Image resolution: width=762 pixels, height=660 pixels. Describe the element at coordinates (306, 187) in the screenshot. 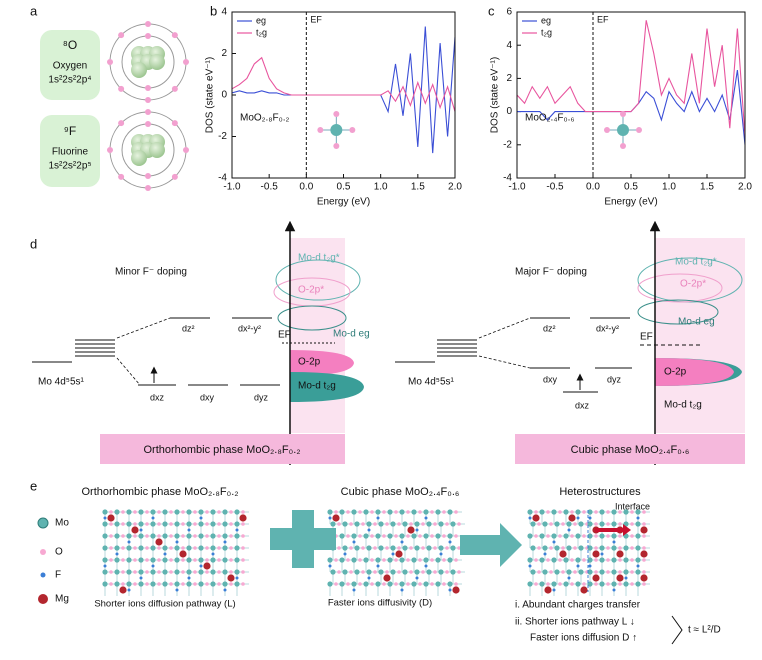

I see `x-tick-label: 0.0` at that location.